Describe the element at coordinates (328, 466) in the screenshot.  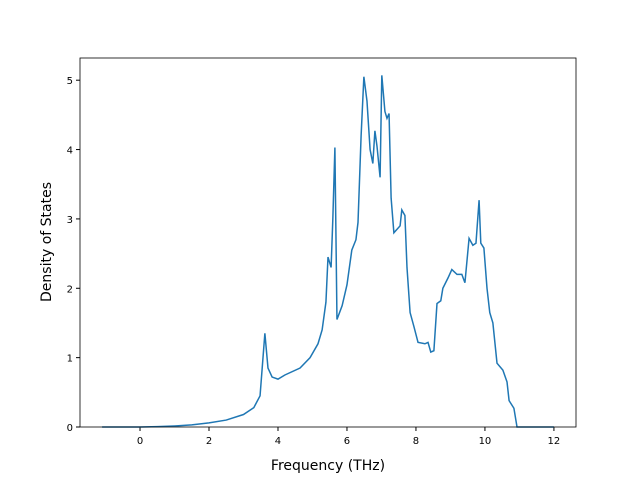
I see `x-axis-label: Frequency (THz)` at that location.